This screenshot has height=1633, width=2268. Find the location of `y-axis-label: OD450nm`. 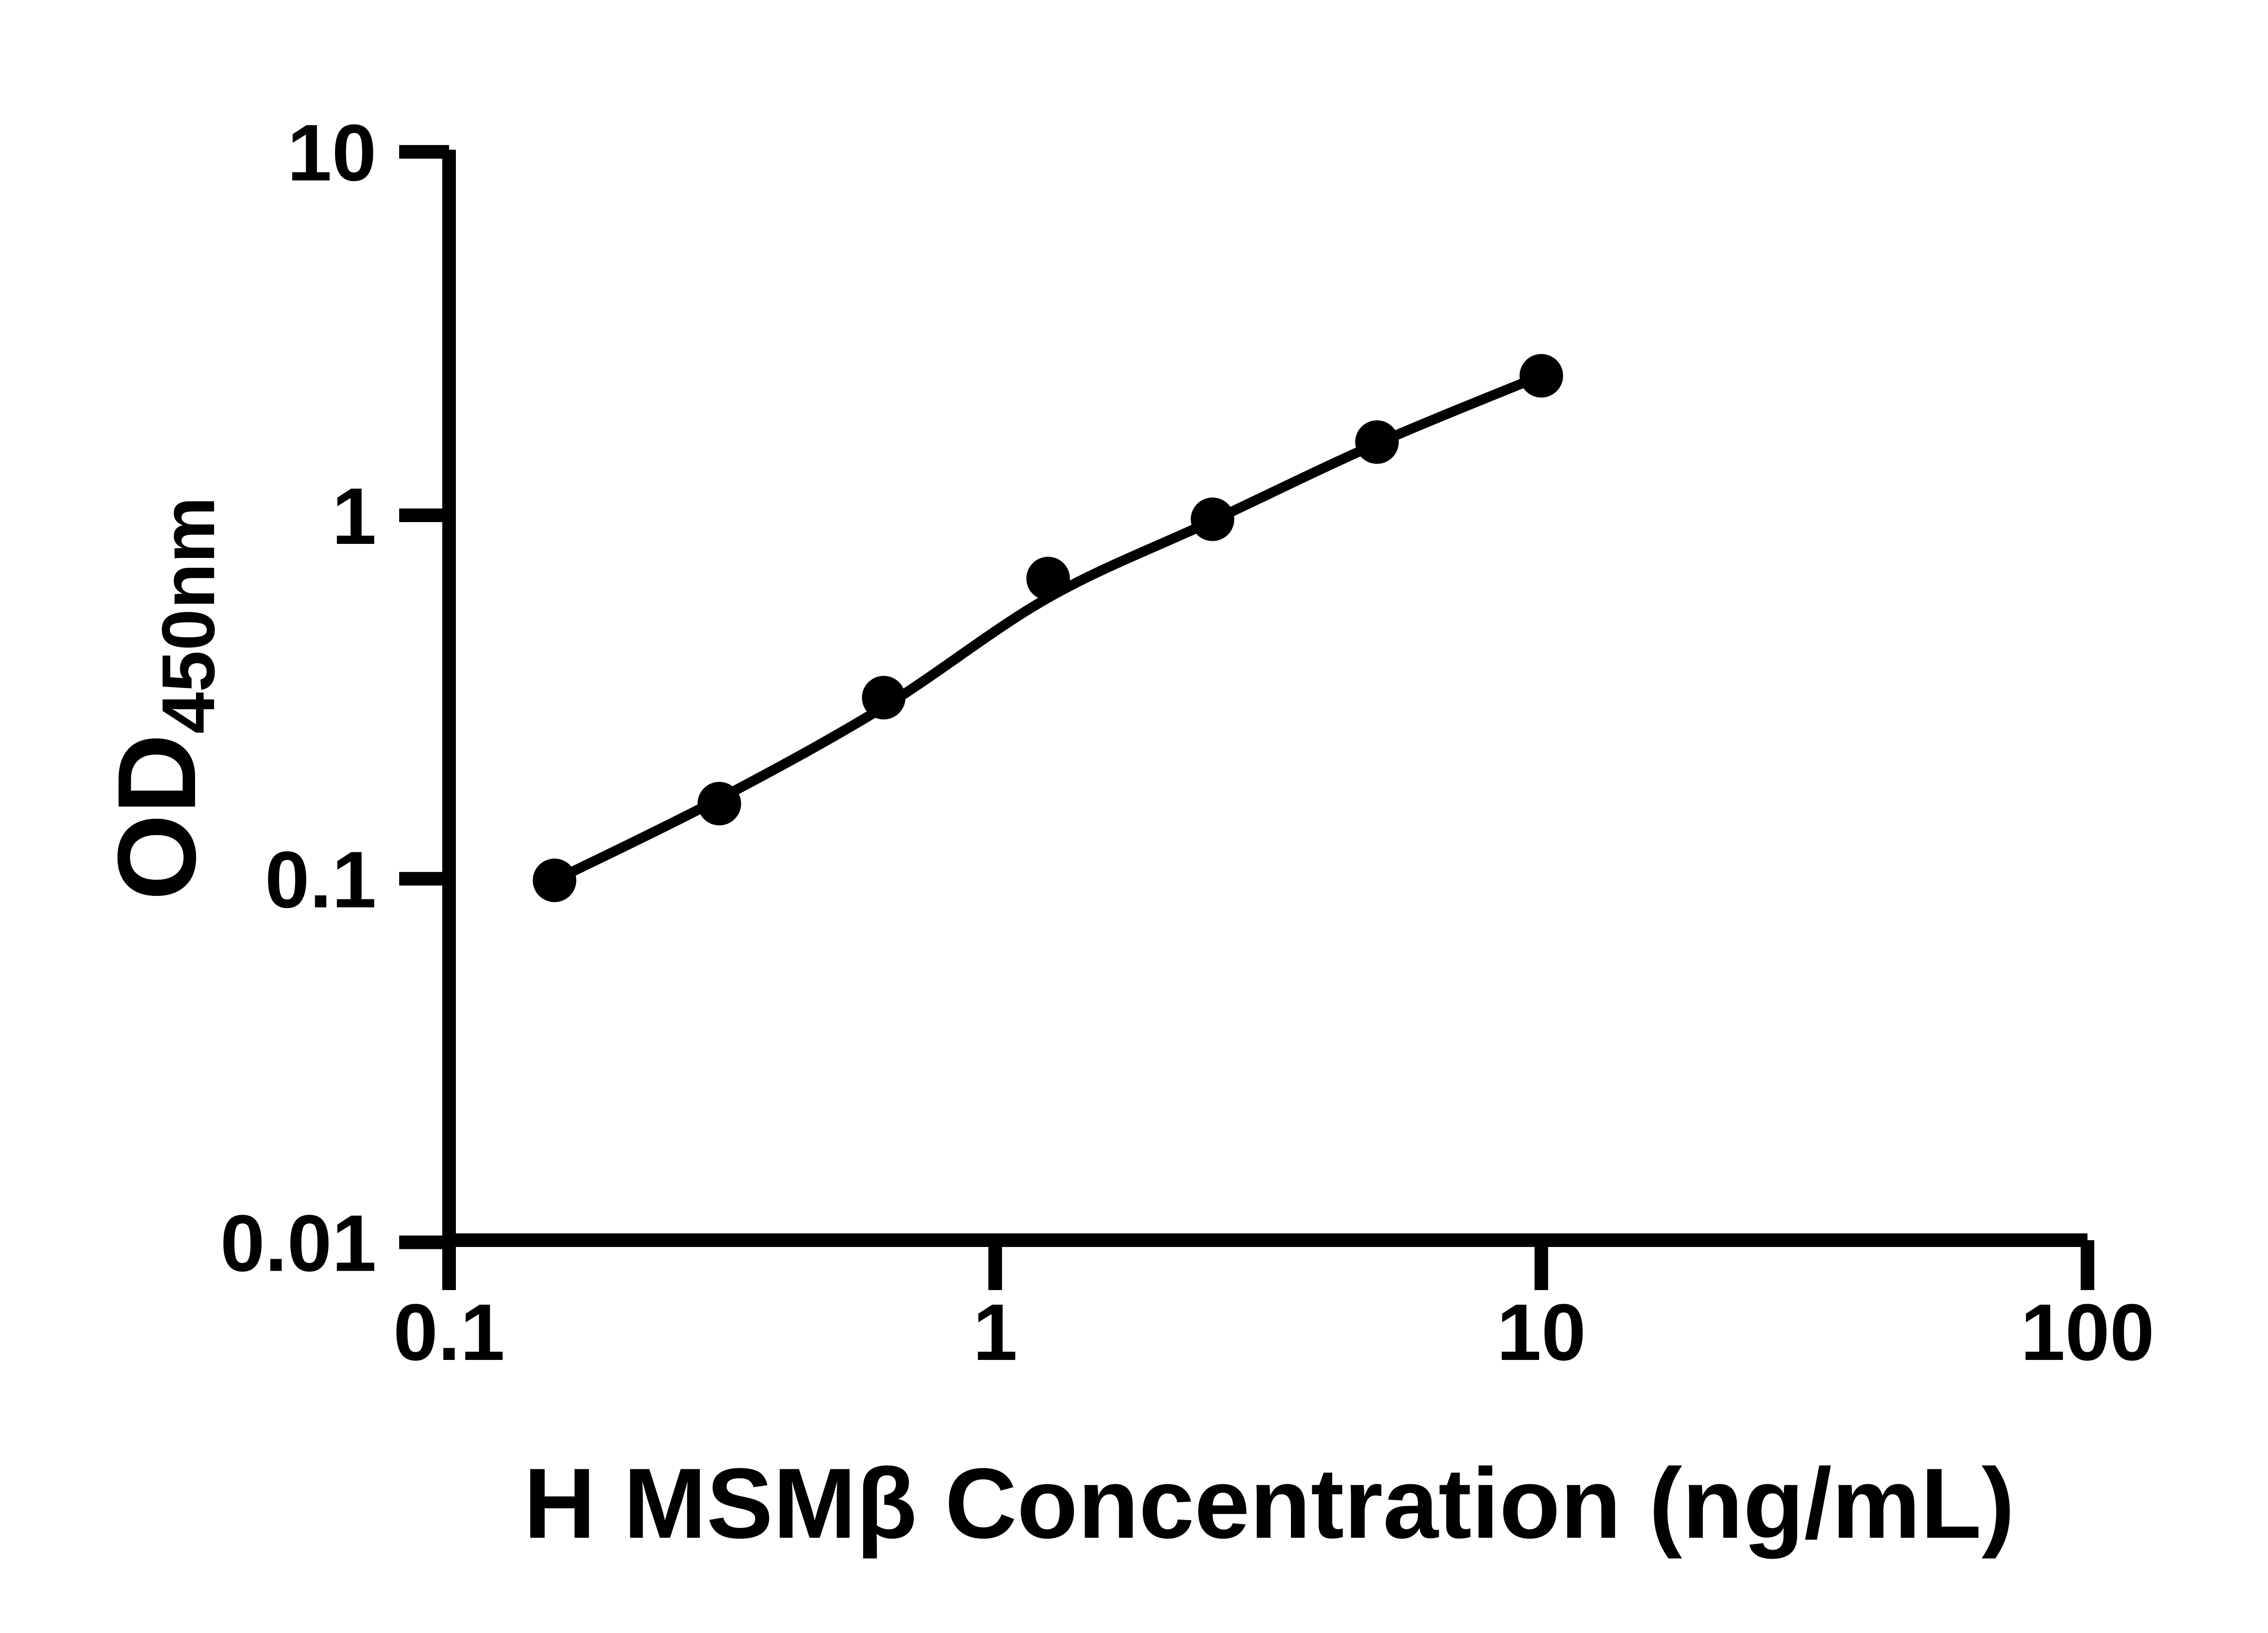

y-axis-label: OD450nm is located at coordinates (162, 698).